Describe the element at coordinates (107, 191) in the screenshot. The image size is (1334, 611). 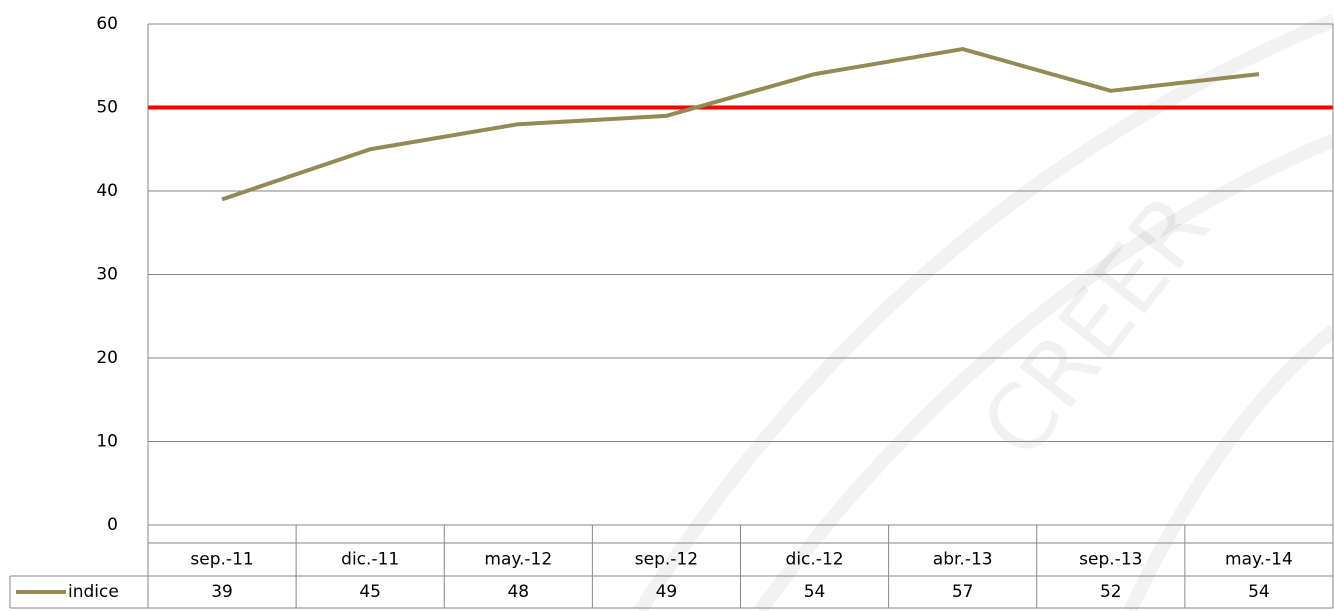
I see `y-tick-label: 40` at that location.